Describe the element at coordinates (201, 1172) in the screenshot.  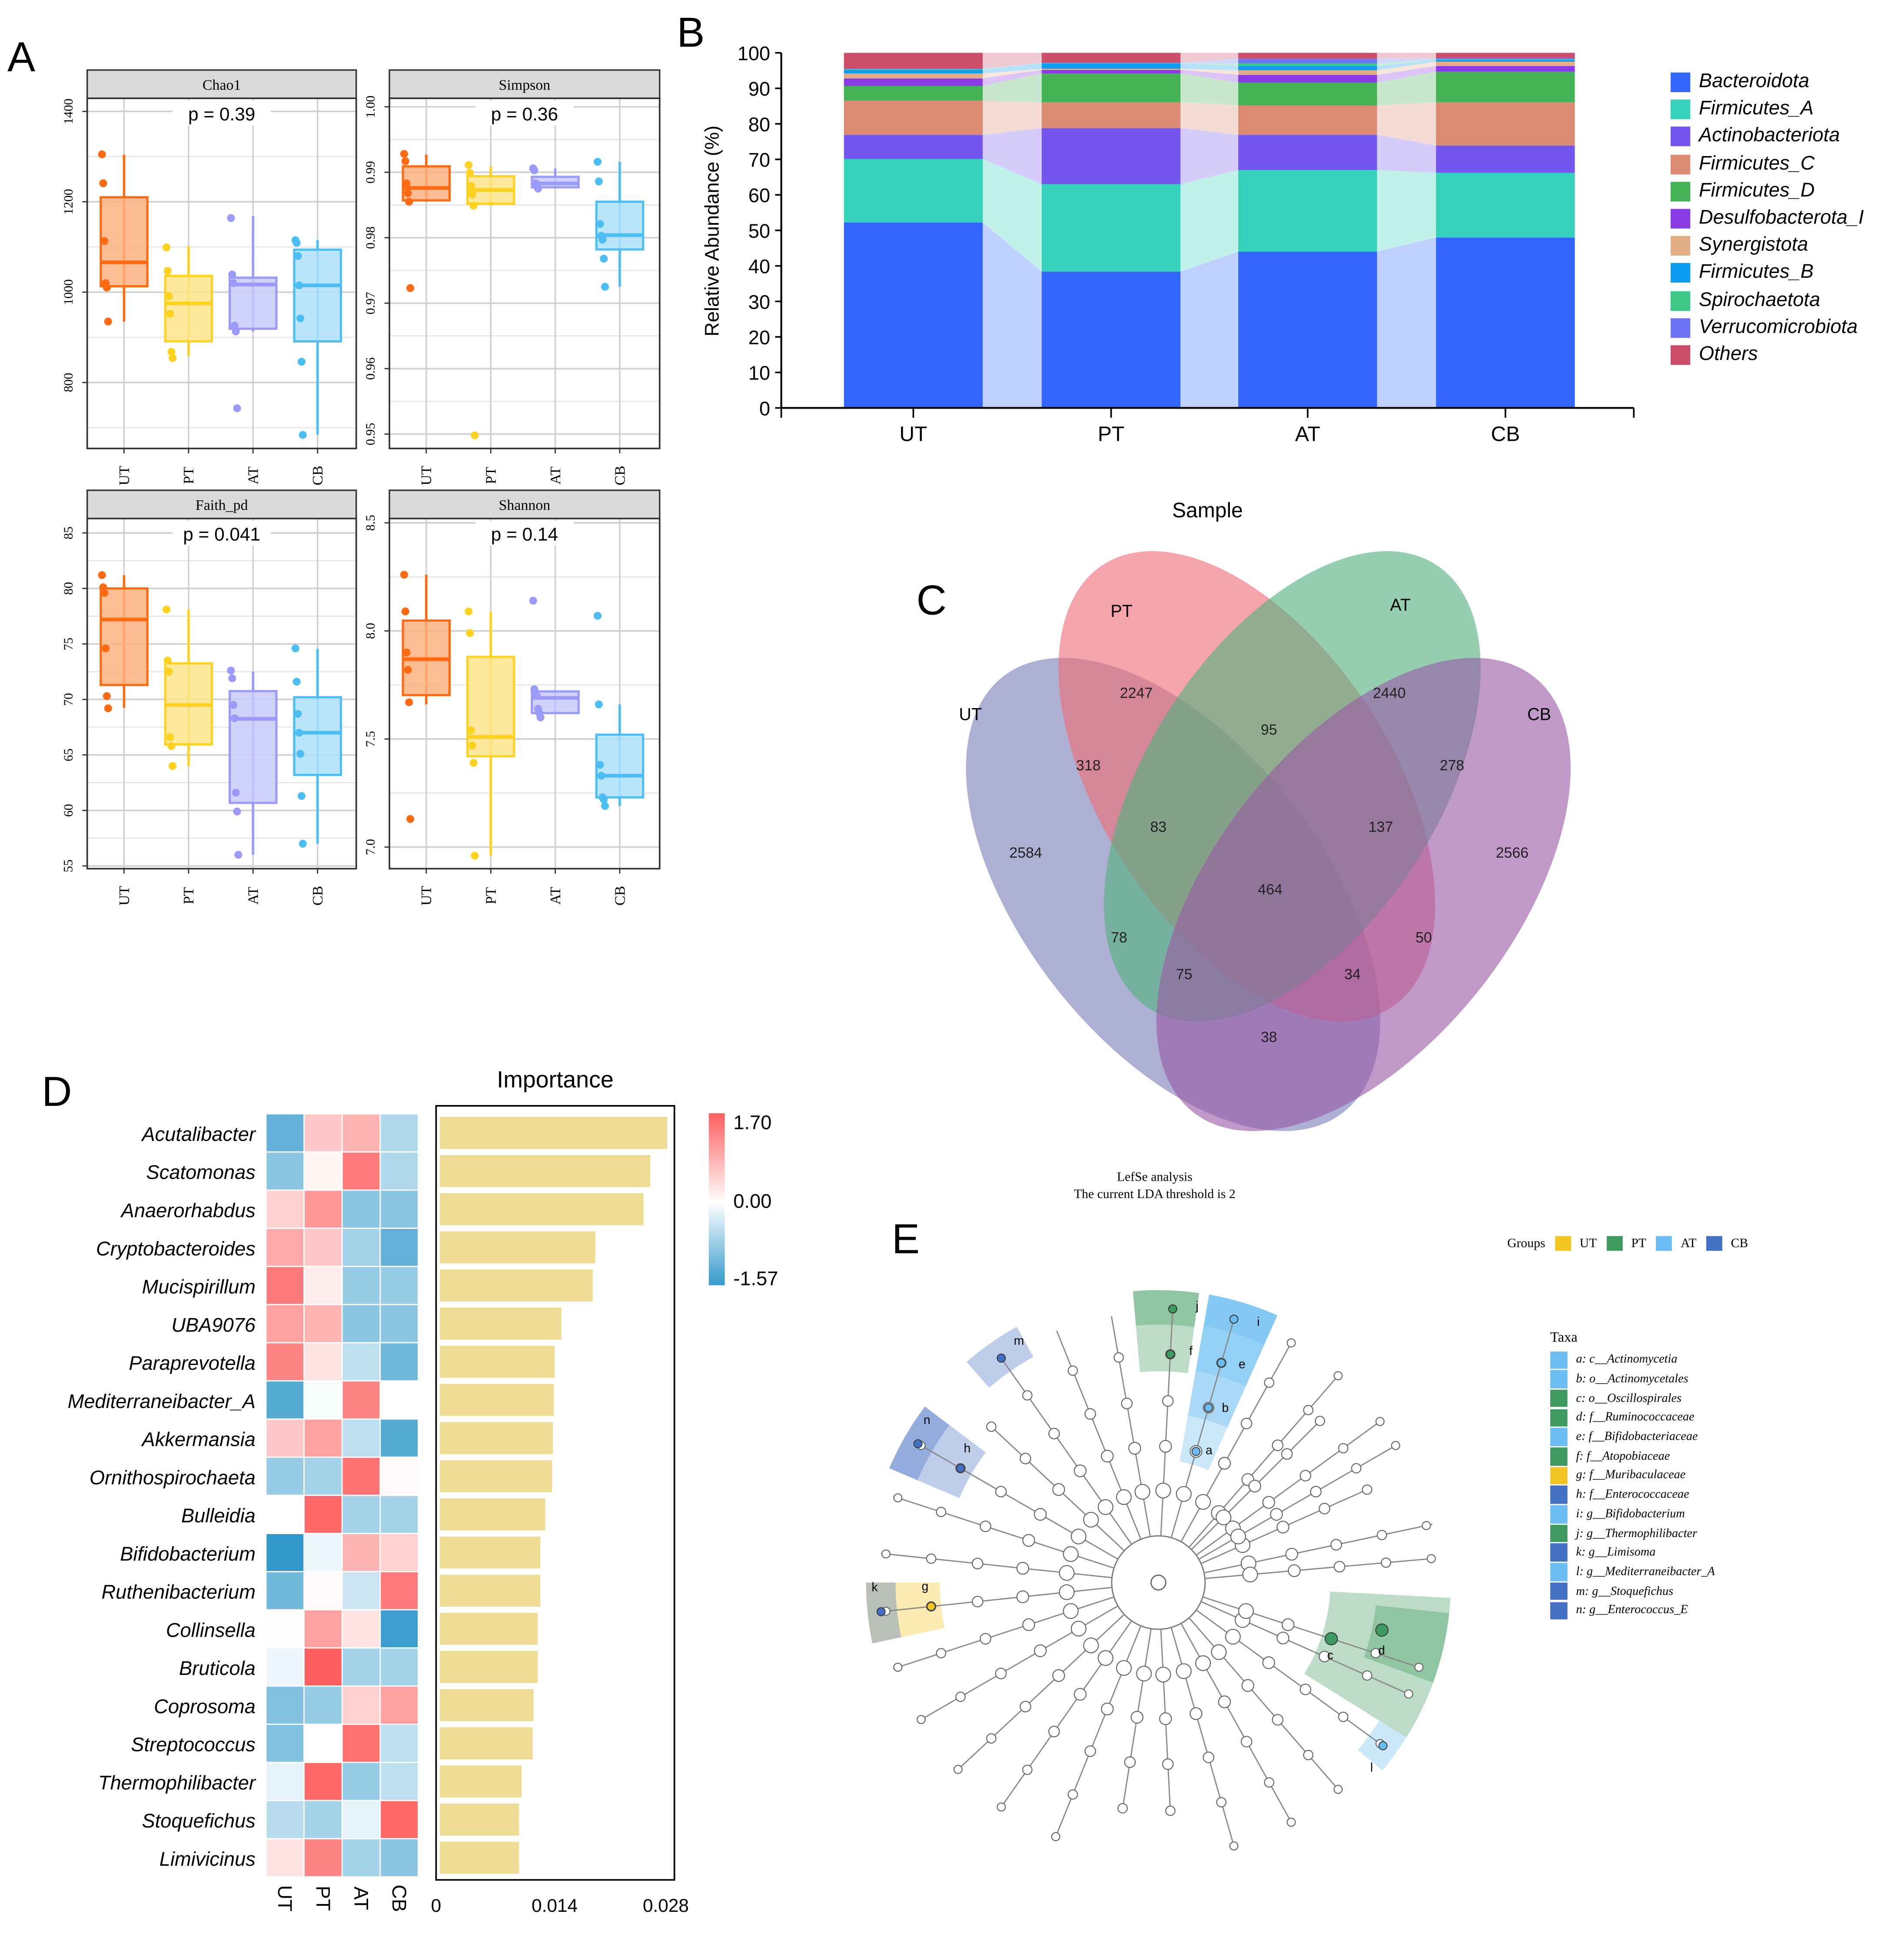
I see `row-label: Scatomonas` at that location.